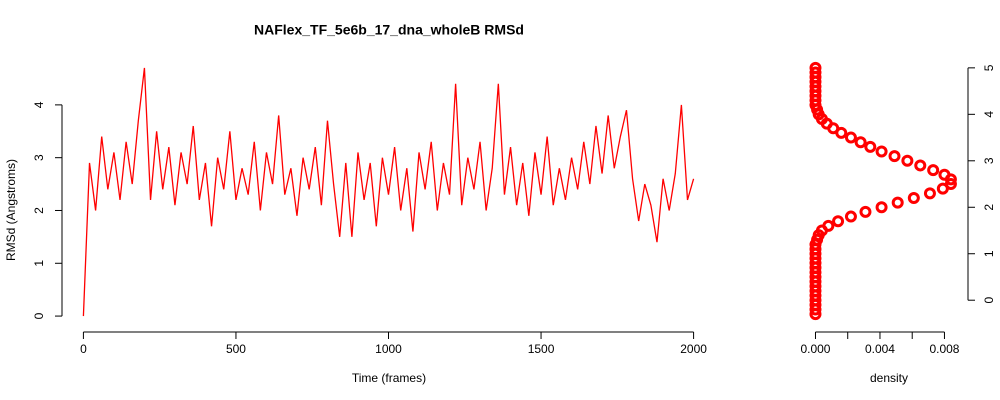 The image size is (1000, 400). Describe the element at coordinates (880, 349) in the screenshot. I see `x-tick-label: 0.004` at that location.